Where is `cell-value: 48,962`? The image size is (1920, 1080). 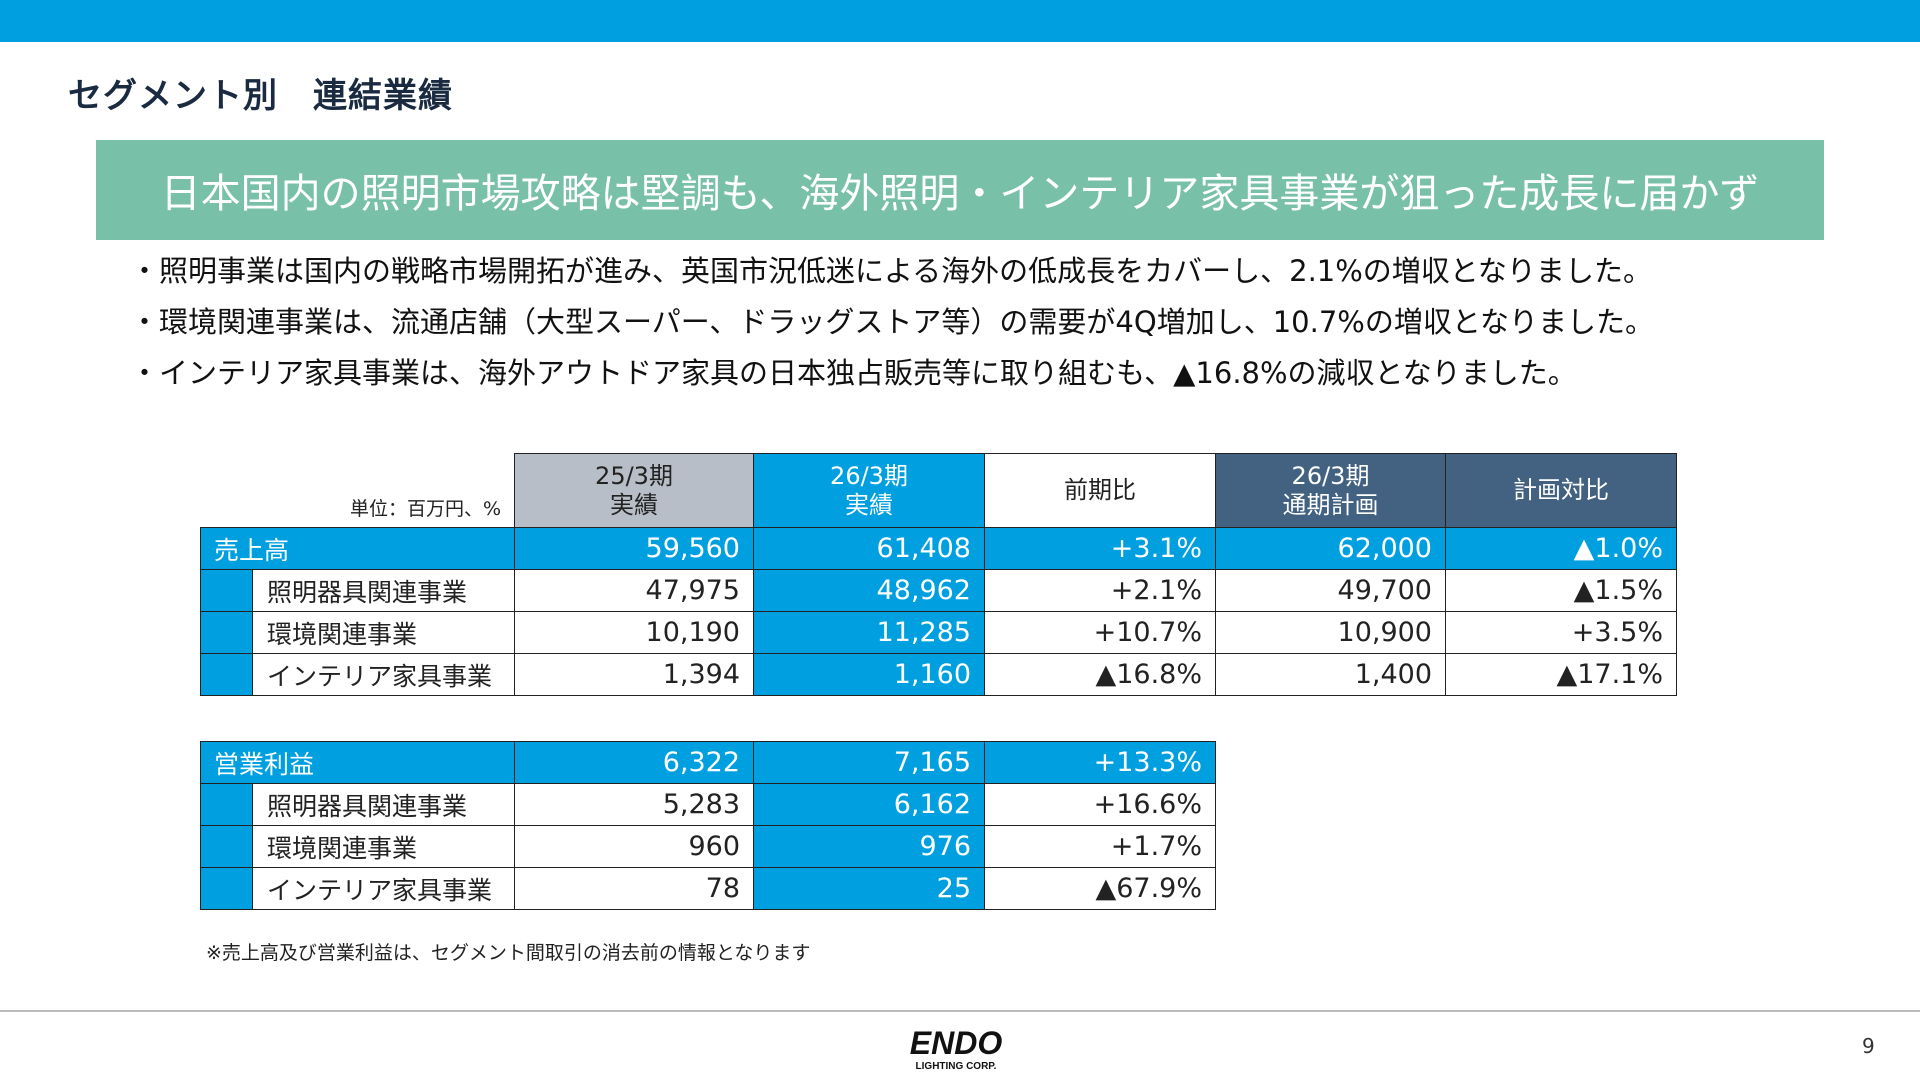
cell-value: 48,962 is located at coordinates (869, 590).